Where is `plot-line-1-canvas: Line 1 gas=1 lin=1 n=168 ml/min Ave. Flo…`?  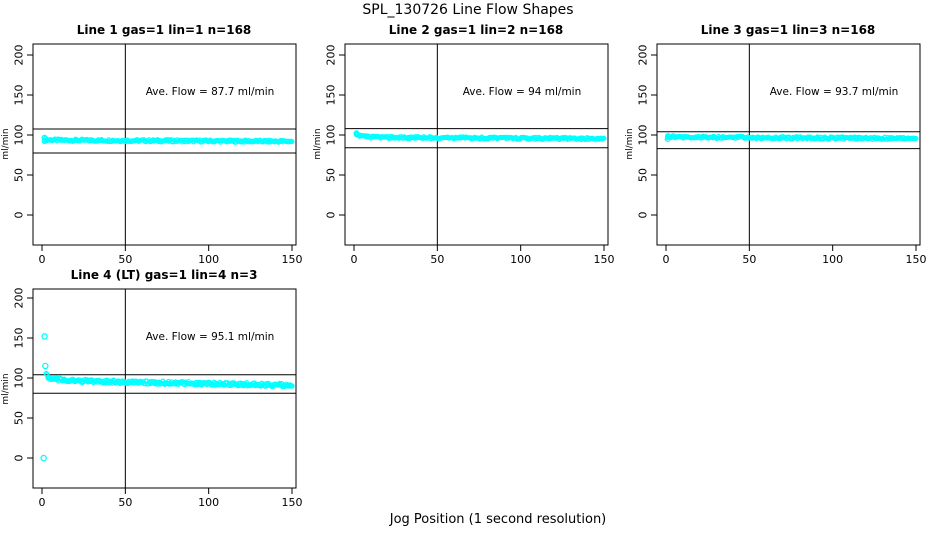
plot-line-1-canvas: Line 1 gas=1 lin=1 n=168 ml/min Ave. Flo… is located at coordinates (152, 144).